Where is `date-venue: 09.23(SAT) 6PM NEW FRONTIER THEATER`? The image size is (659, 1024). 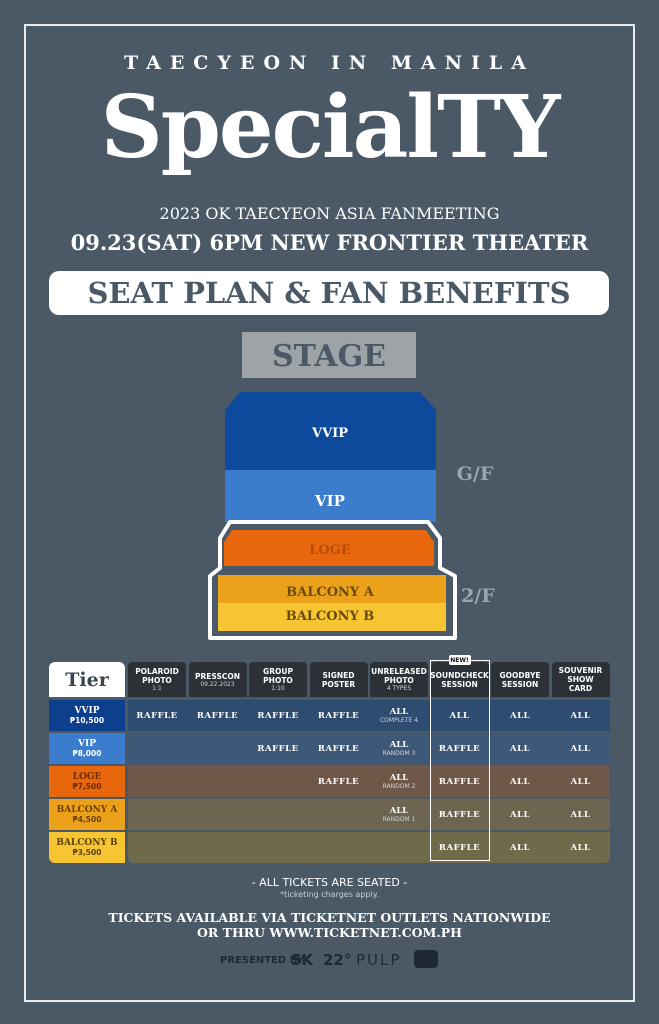
date-venue: 09.23(SAT) 6PM NEW FRONTIER THEATER is located at coordinates (329, 242).